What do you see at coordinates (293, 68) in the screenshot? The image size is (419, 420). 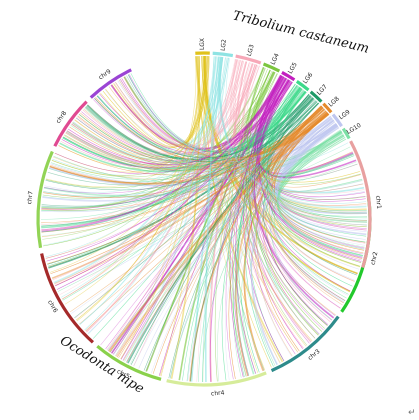 I see `label-lg5: LG5` at bounding box center [293, 68].